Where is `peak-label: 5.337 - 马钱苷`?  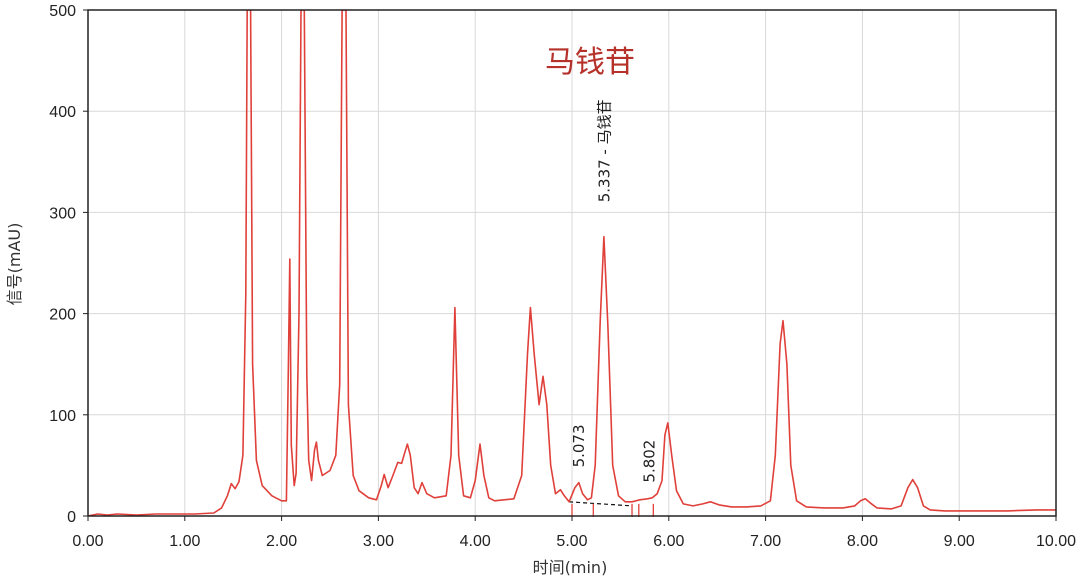
peak-label: 5.337 - 马钱苷 is located at coordinates (605, 150).